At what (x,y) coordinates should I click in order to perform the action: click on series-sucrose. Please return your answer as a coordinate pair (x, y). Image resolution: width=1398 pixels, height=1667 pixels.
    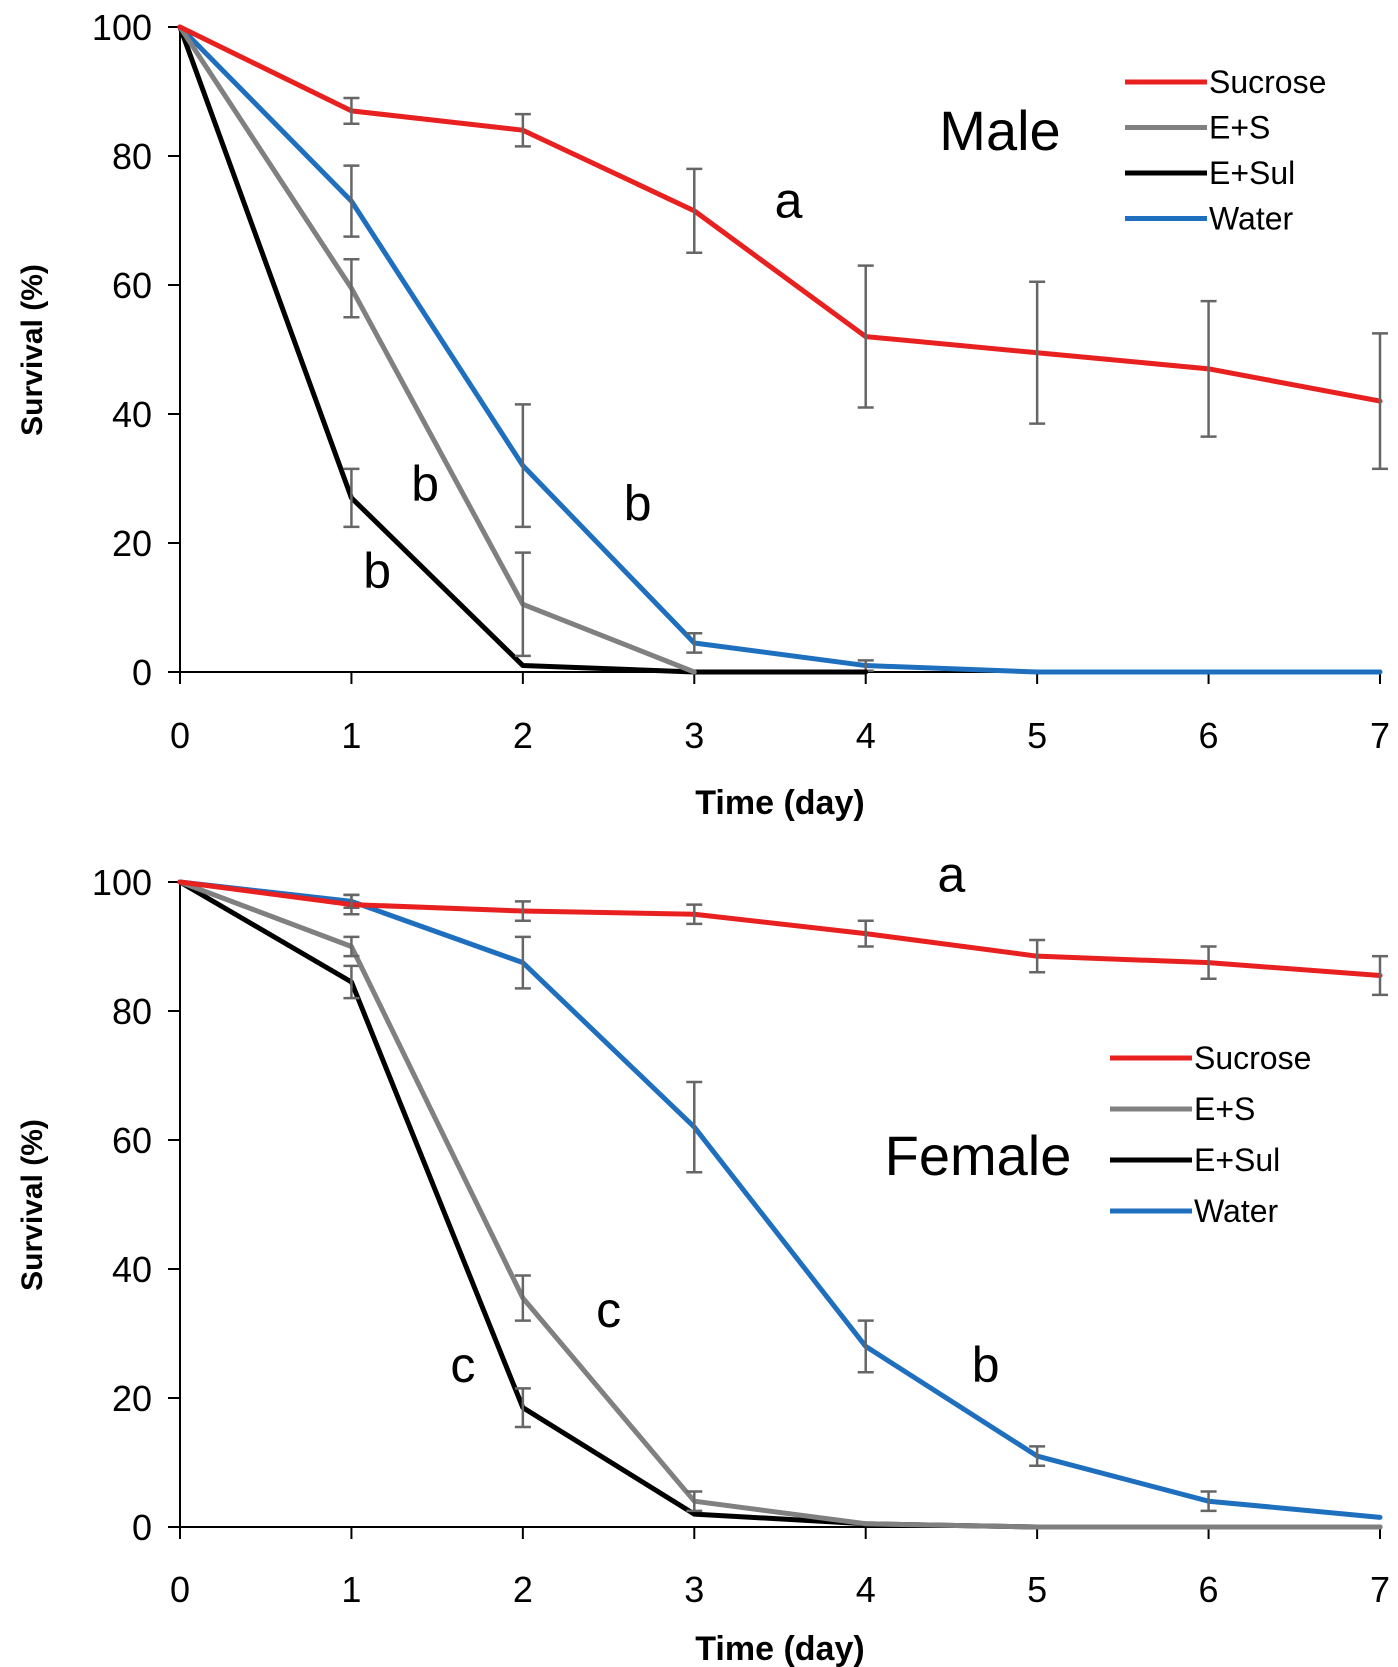
    Looking at the image, I should click on (782, 938).